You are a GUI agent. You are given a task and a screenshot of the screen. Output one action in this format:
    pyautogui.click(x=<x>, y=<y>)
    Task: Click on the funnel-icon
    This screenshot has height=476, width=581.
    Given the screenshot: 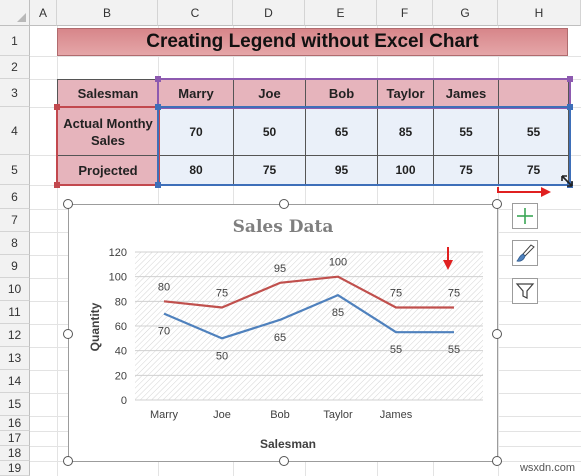 What is the action you would take?
    pyautogui.click(x=525, y=291)
    